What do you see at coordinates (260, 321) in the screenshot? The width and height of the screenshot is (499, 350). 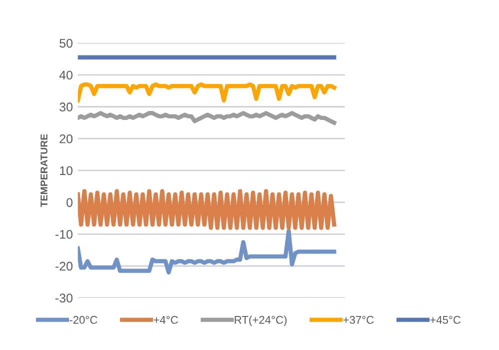 I see `legend-label: RT(+24°C)` at bounding box center [260, 321].